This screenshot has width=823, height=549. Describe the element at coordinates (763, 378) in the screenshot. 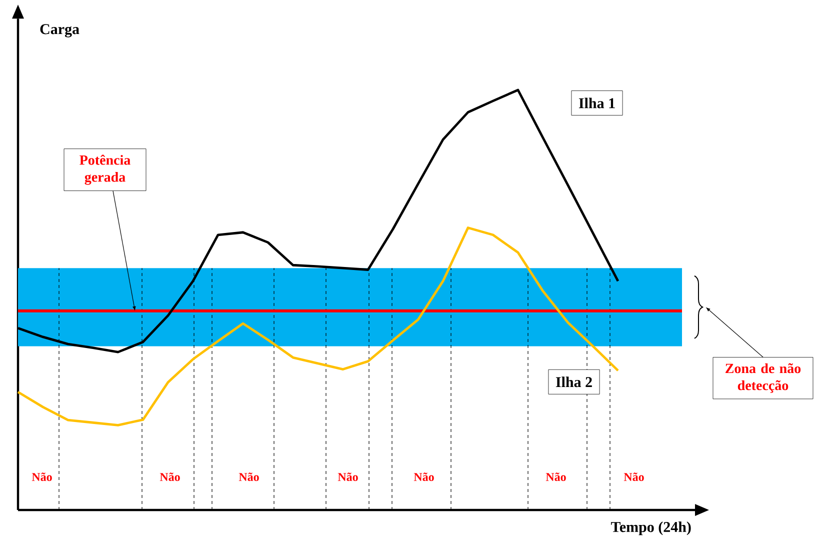

I see `text: Zona de não detecção` at that location.